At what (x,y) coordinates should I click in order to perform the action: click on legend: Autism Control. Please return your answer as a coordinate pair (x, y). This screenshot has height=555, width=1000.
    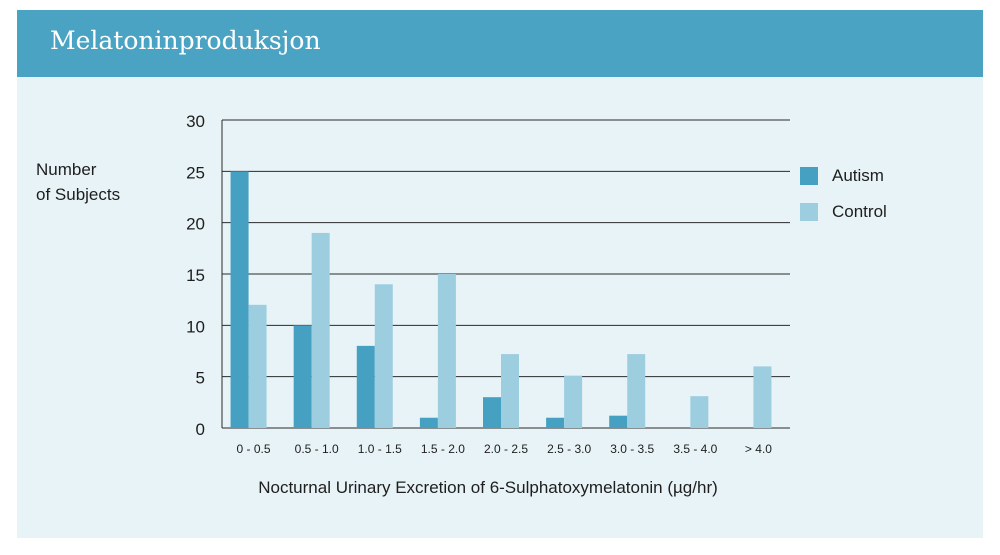
    Looking at the image, I should click on (843, 194).